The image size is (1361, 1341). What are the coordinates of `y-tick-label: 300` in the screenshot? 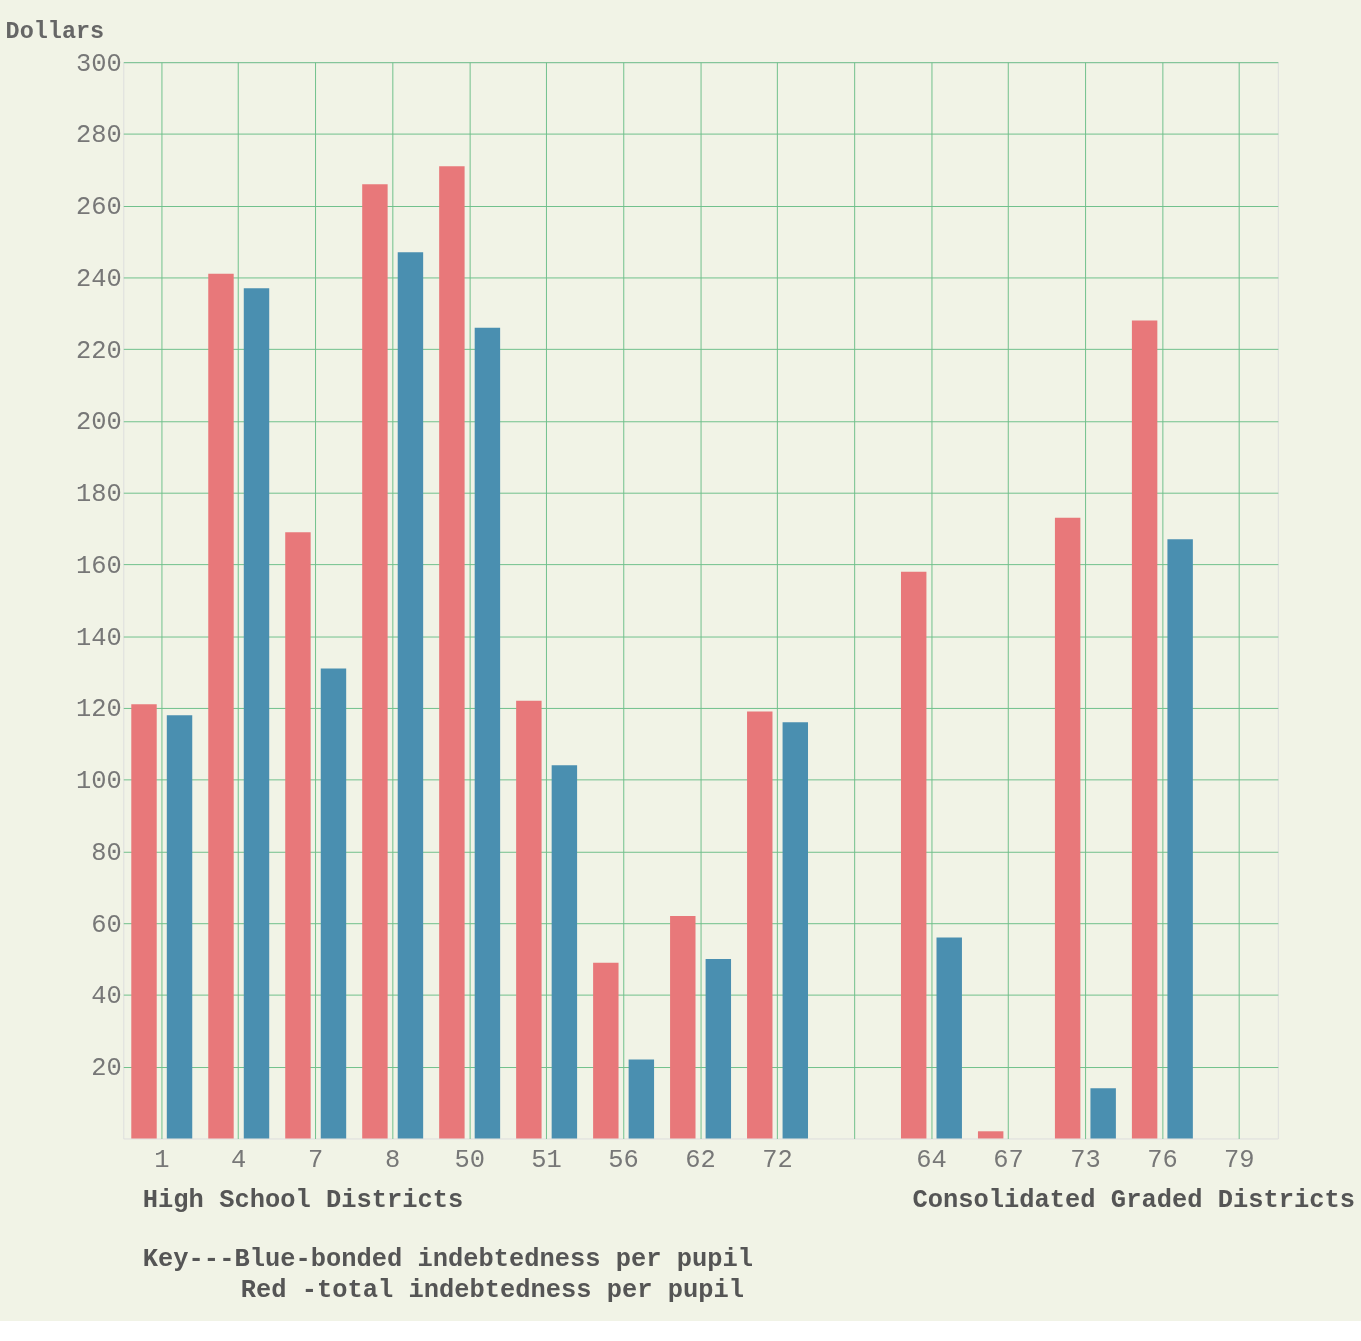 It's located at (99, 64).